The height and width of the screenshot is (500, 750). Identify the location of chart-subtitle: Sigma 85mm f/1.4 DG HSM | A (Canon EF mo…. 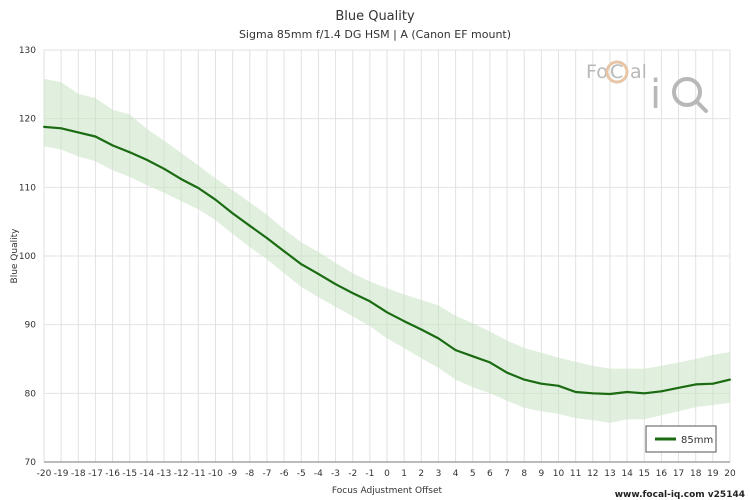
(375, 34).